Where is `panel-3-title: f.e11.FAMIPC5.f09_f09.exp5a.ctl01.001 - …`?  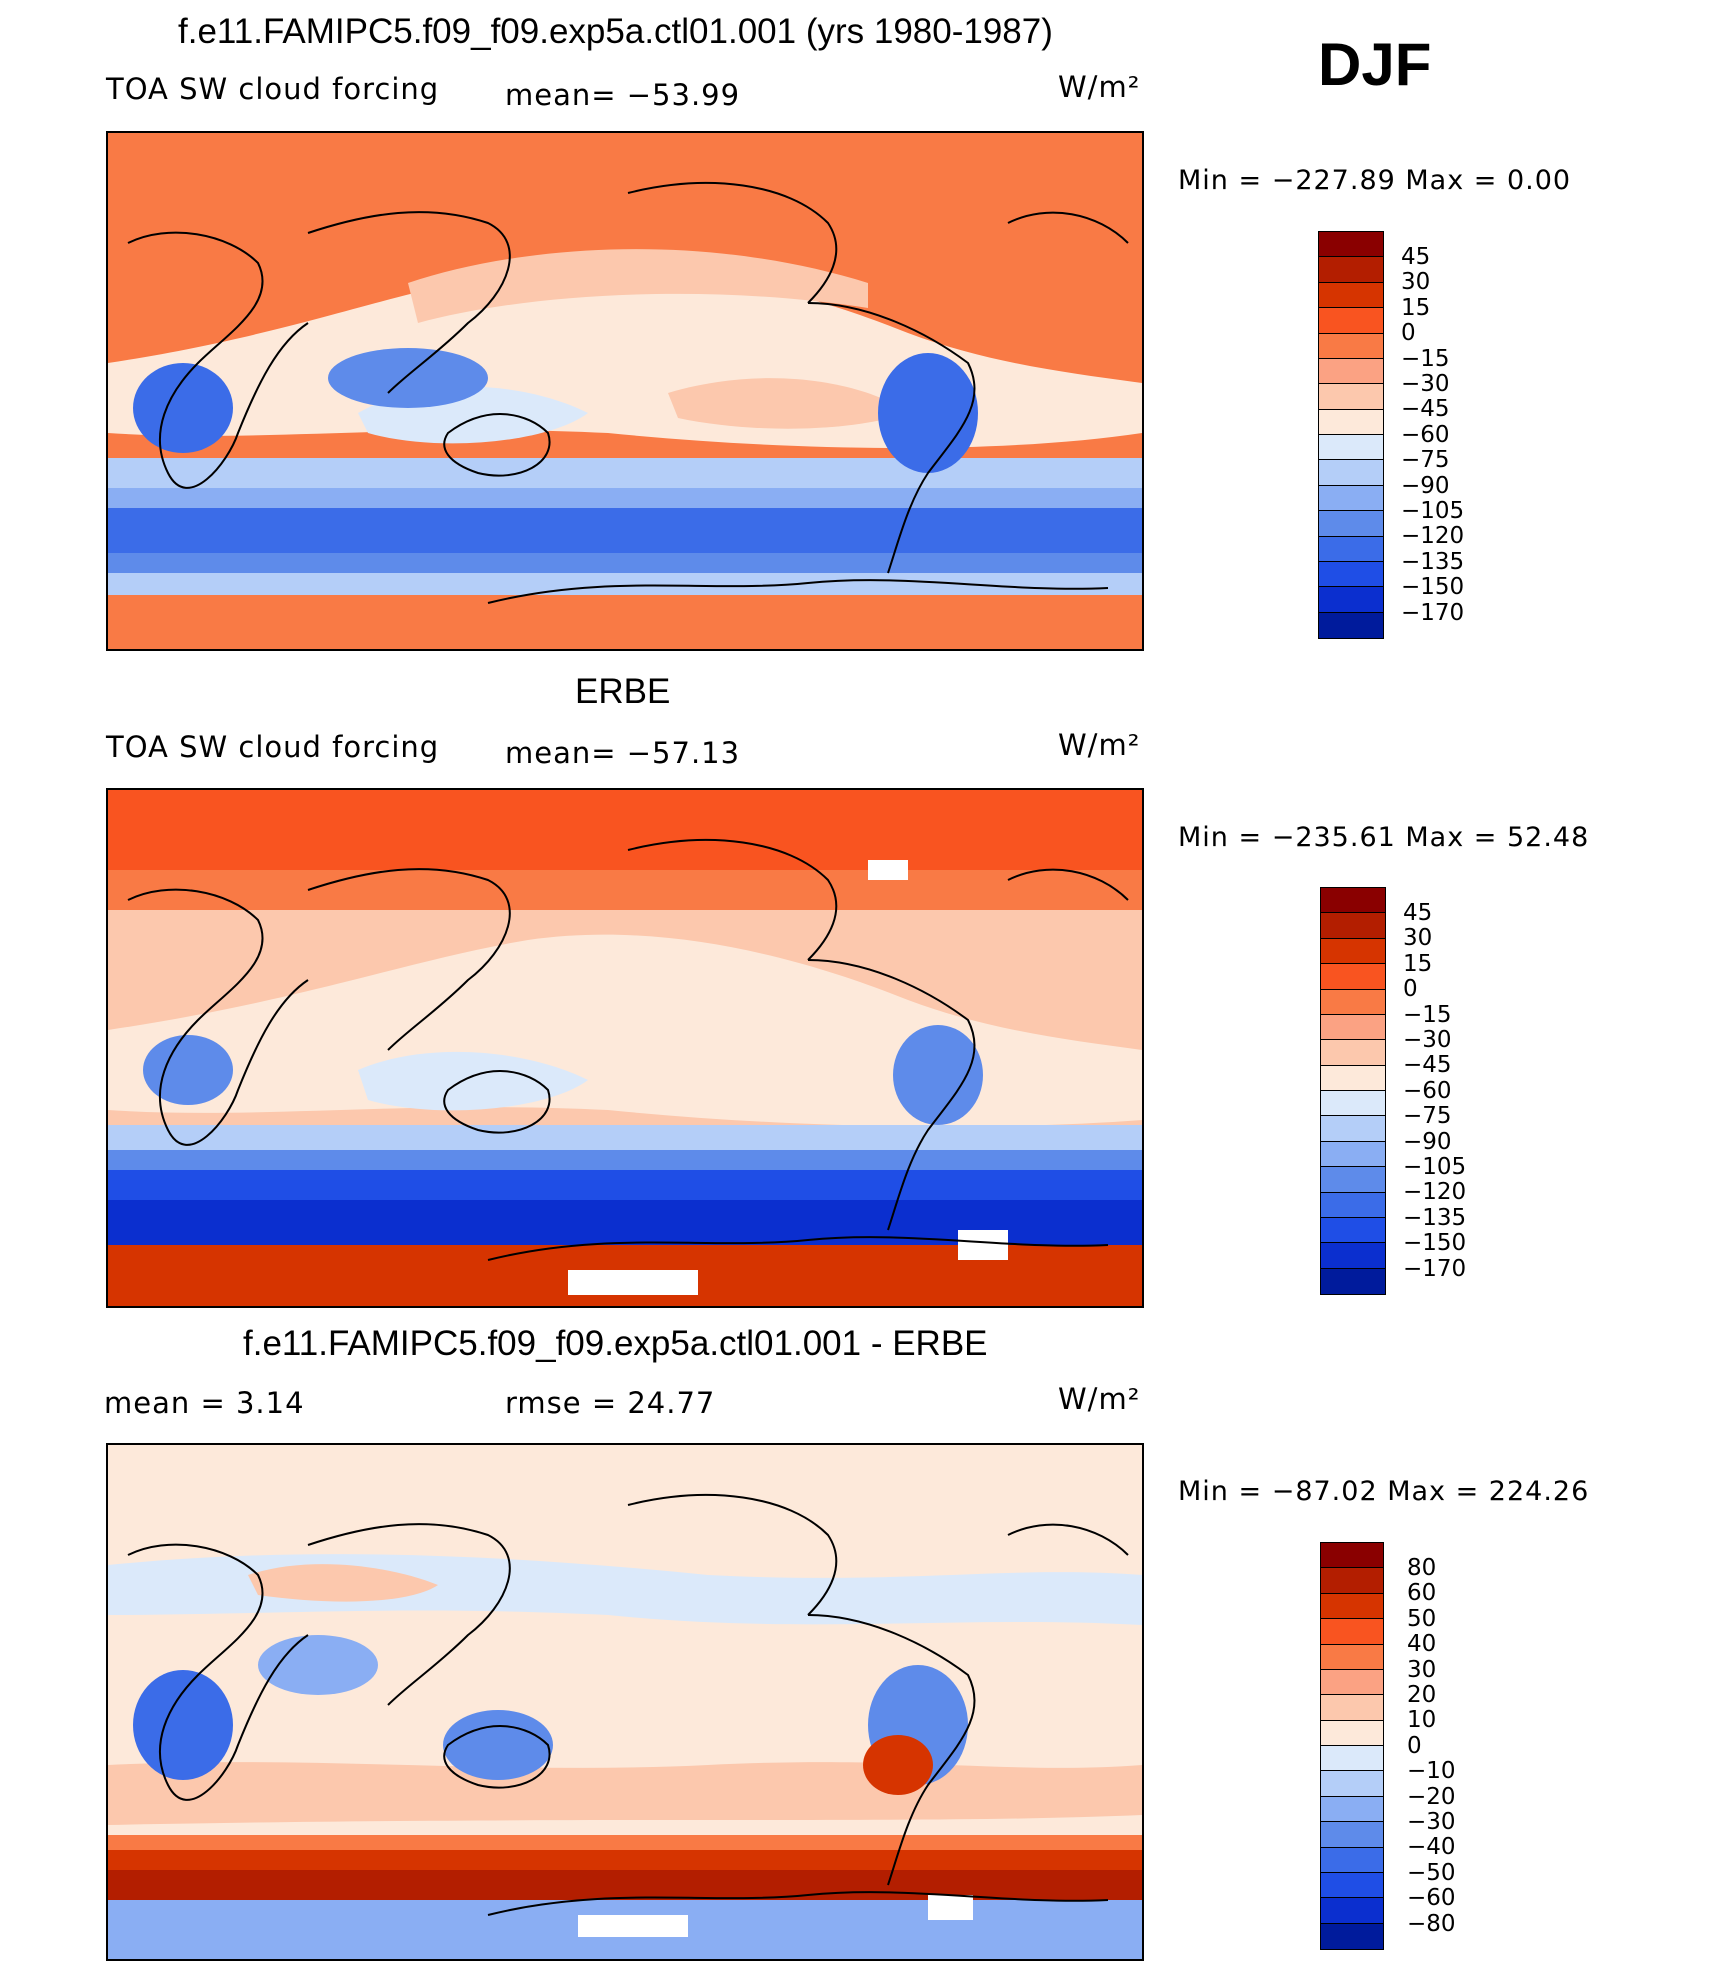 panel-3-title: f.e11.FAMIPC5.f09_f09.exp5a.ctl01.001 - … is located at coordinates (615, 1343).